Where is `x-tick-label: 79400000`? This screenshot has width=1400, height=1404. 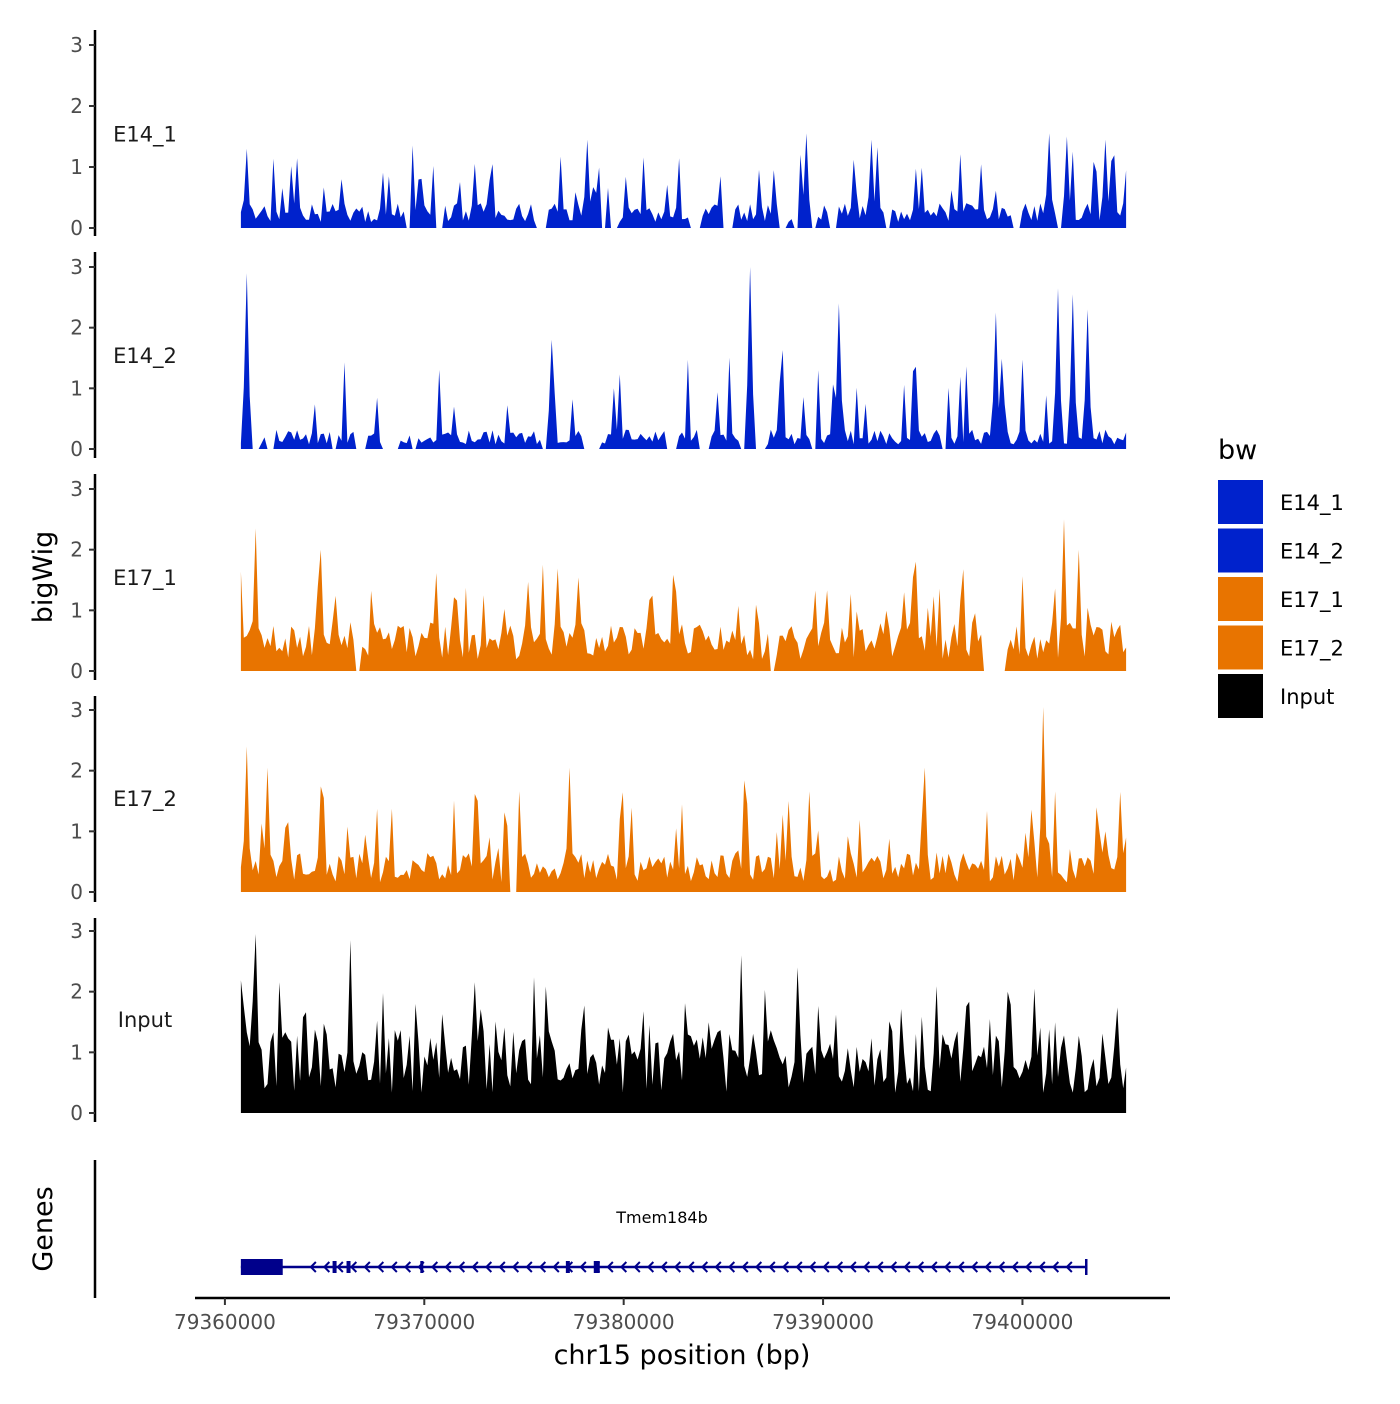
x-tick-label: 79400000 is located at coordinates (1023, 1322).